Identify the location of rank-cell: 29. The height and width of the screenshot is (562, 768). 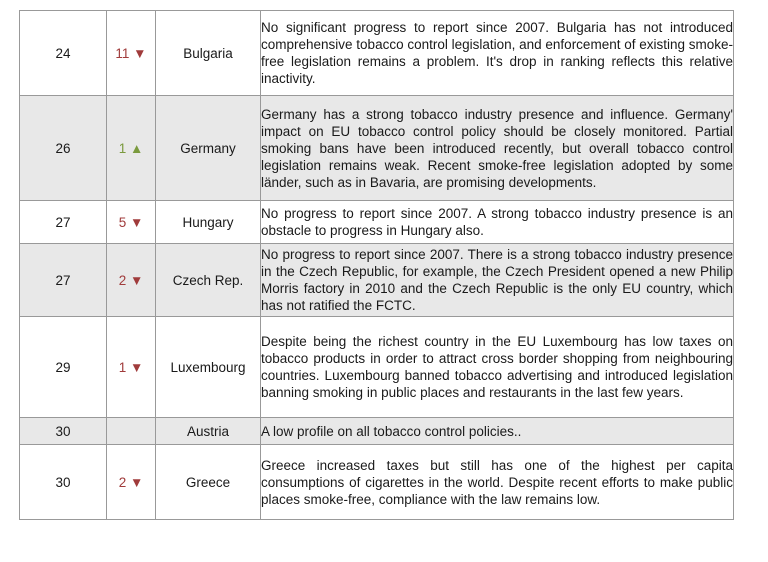
(63, 367).